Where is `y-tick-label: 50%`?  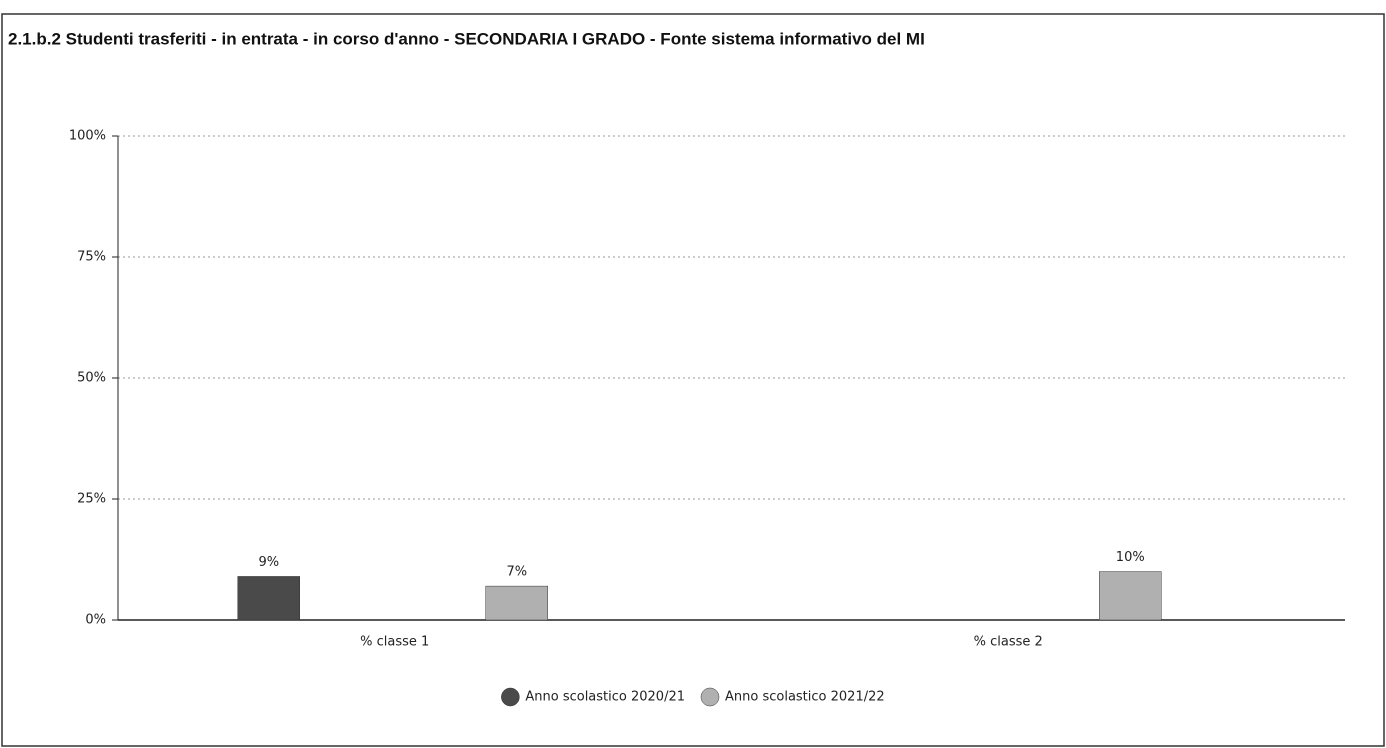 y-tick-label: 50% is located at coordinates (91, 378).